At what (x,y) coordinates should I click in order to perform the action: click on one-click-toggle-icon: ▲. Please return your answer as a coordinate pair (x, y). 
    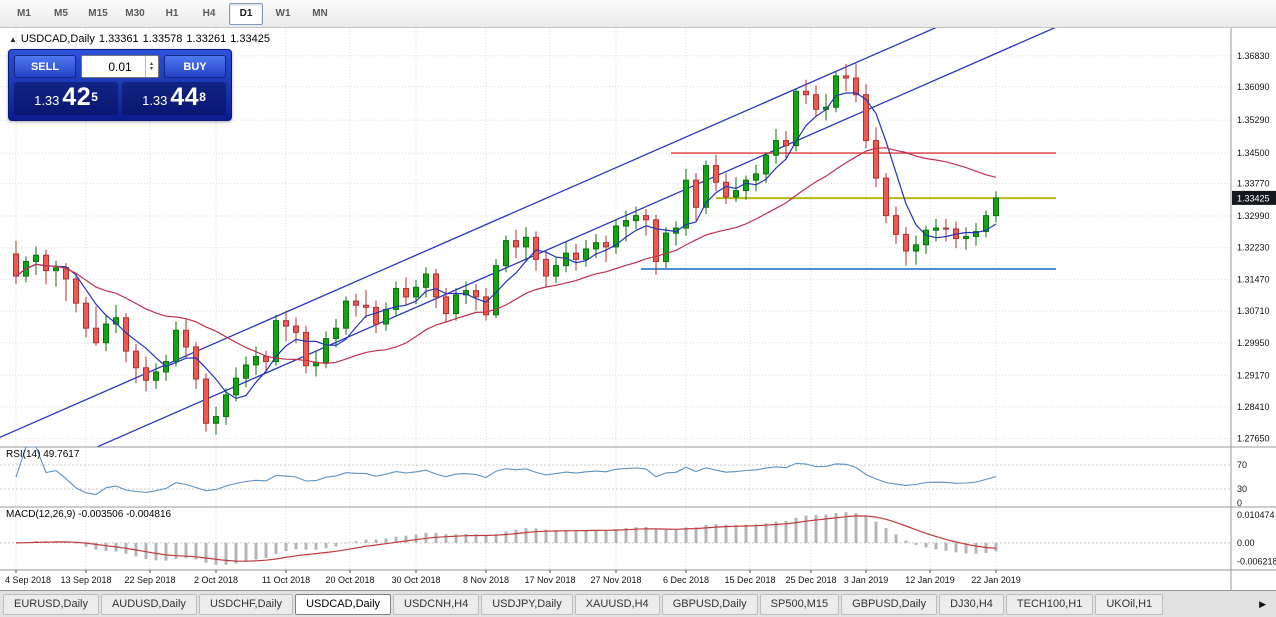
    Looking at the image, I should click on (13, 39).